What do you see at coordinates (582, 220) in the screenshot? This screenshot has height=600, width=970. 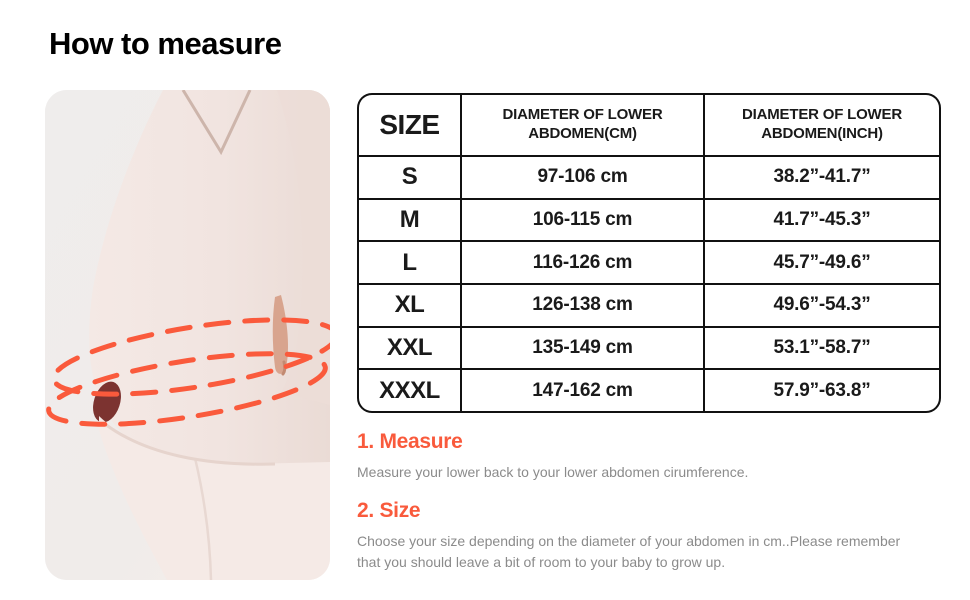 I see `table-cell-cm: 106-115 cm` at bounding box center [582, 220].